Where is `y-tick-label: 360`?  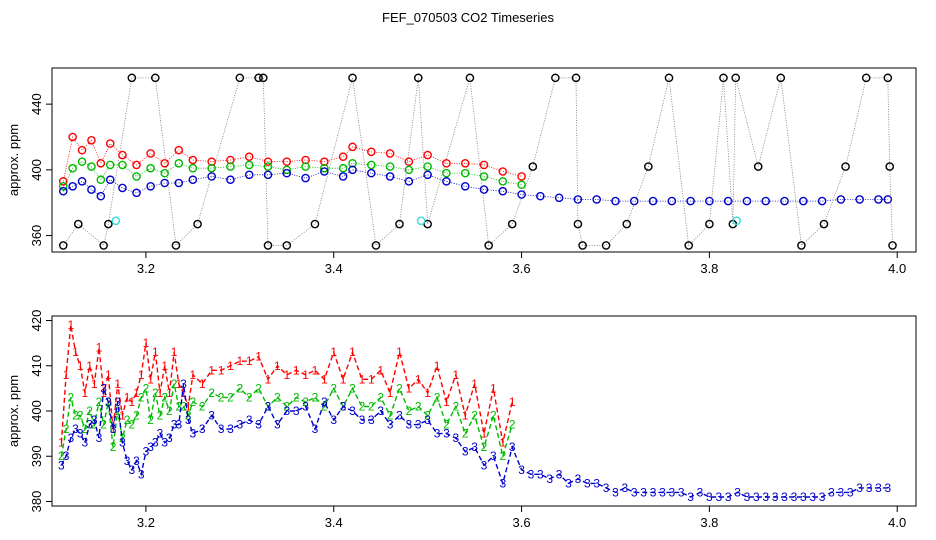
y-tick-label: 360 is located at coordinates (36, 236).